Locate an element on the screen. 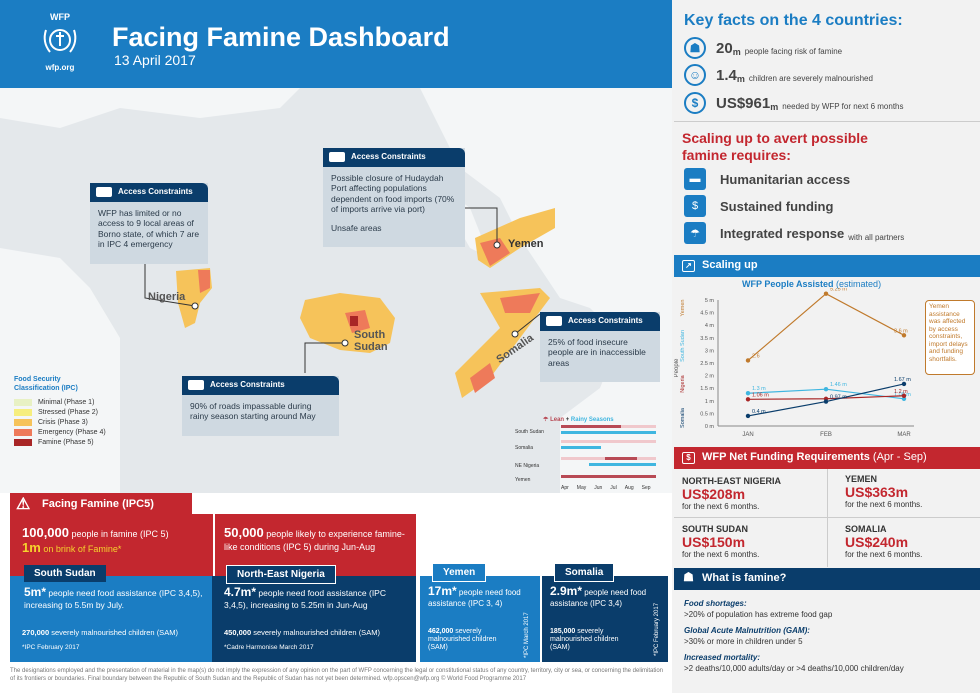 The width and height of the screenshot is (980, 693). tag-nigeria: North-East Nigeria is located at coordinates (281, 574).